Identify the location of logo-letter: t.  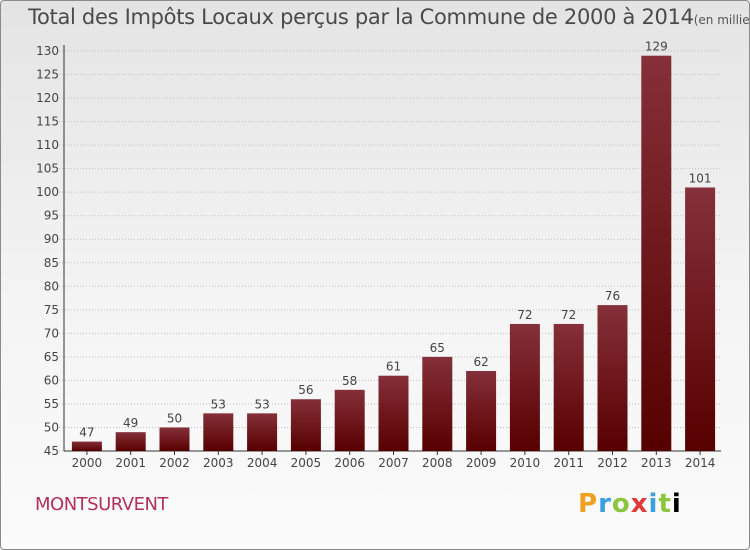
(665, 504).